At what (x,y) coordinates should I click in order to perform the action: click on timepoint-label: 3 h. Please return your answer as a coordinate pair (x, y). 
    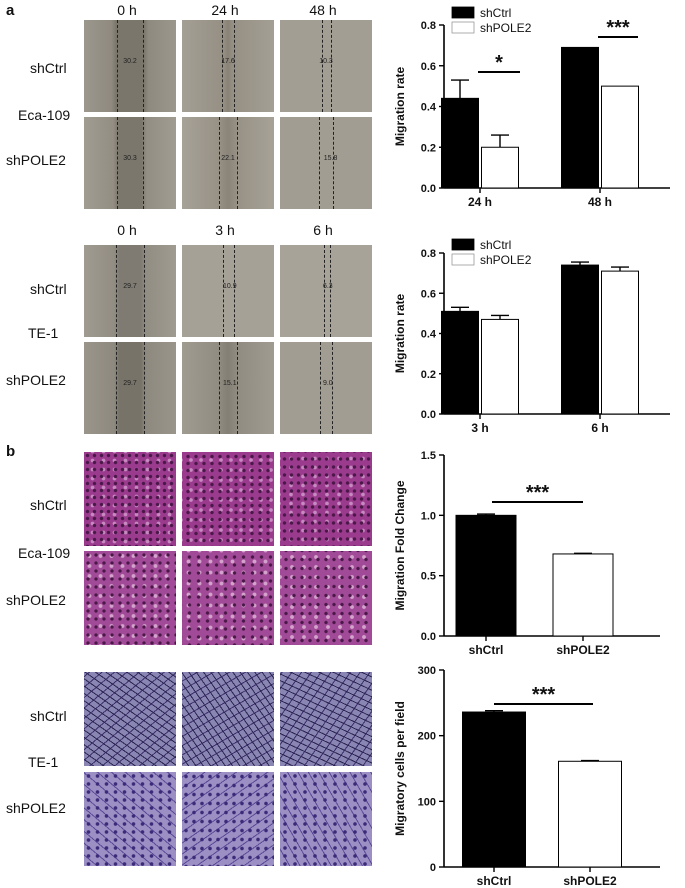
    Looking at the image, I should click on (225, 230).